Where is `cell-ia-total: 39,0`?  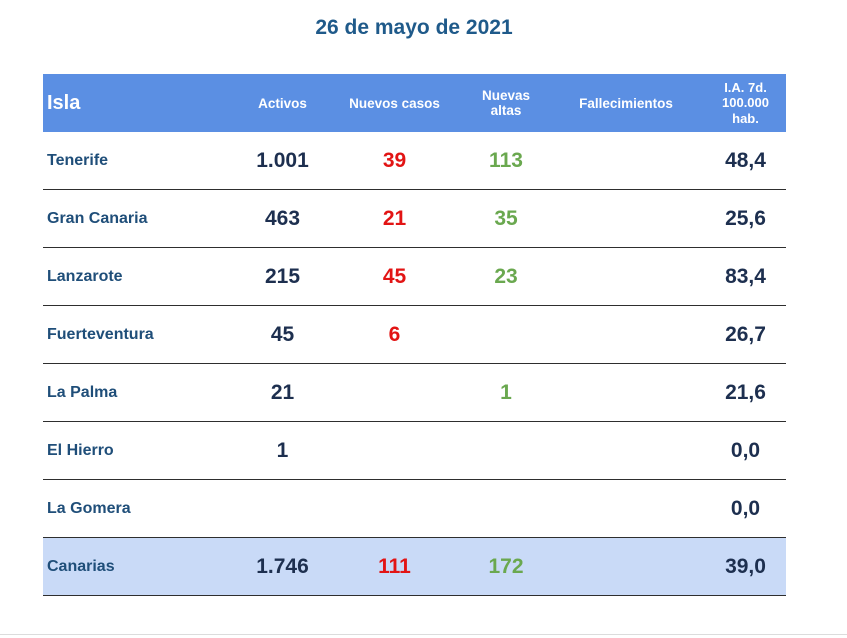
cell-ia-total: 39,0 is located at coordinates (745, 566).